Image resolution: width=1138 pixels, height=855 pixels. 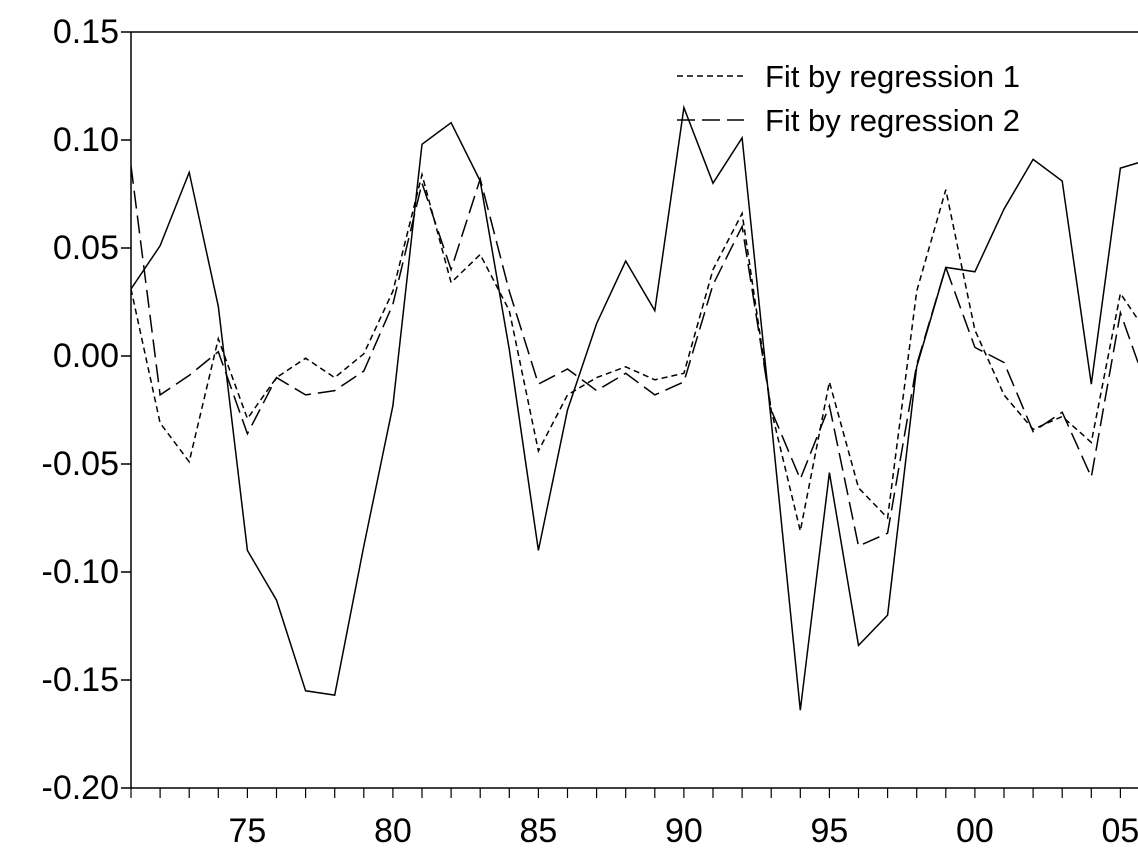 I want to click on x-tick-label: 05, so click(x=1119, y=831).